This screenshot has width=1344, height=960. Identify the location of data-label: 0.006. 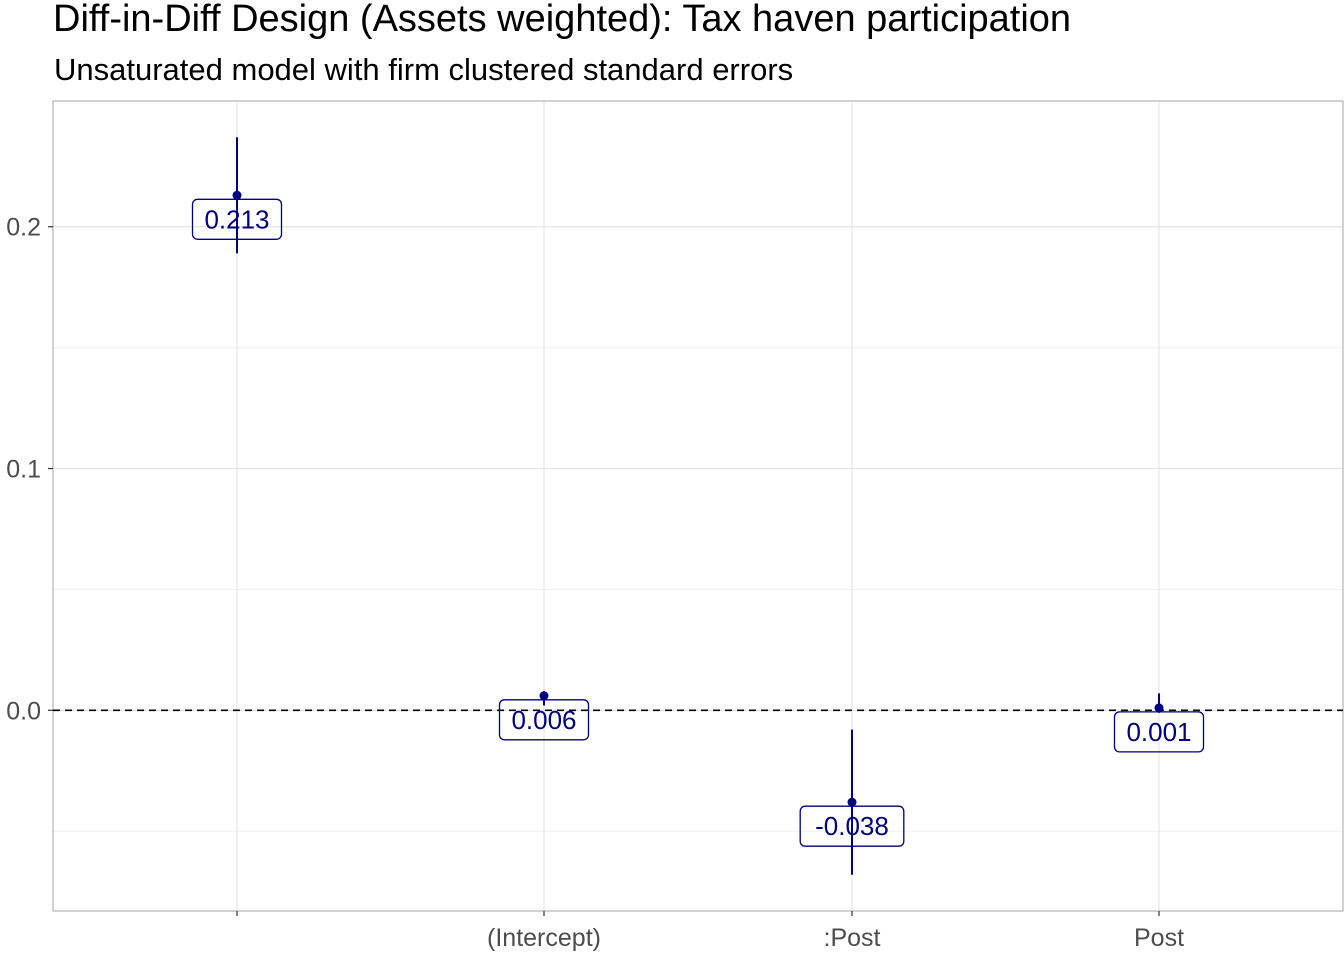
(543, 720).